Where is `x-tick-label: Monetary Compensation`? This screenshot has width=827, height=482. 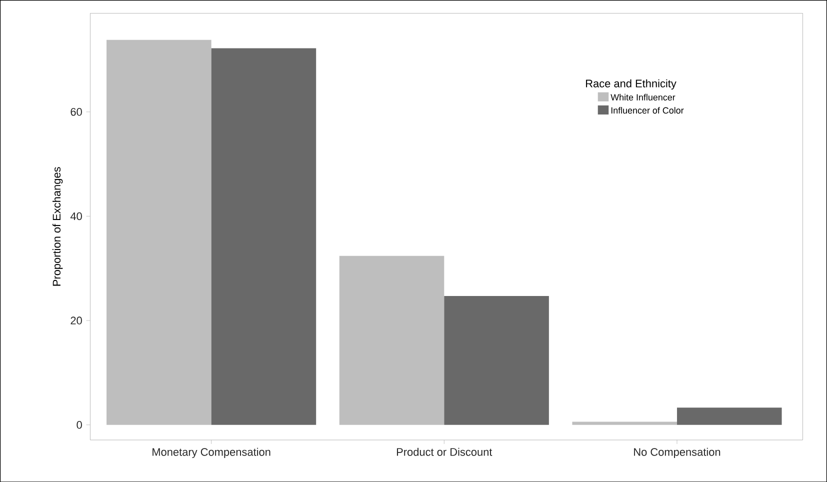
x-tick-label: Monetary Compensation is located at coordinates (211, 453).